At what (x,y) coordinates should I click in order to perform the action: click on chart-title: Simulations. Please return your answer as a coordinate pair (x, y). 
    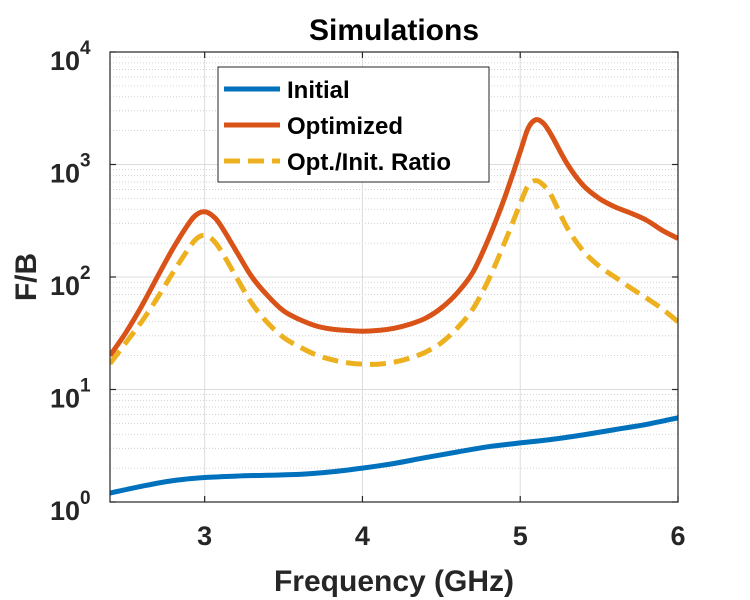
    Looking at the image, I should click on (394, 30).